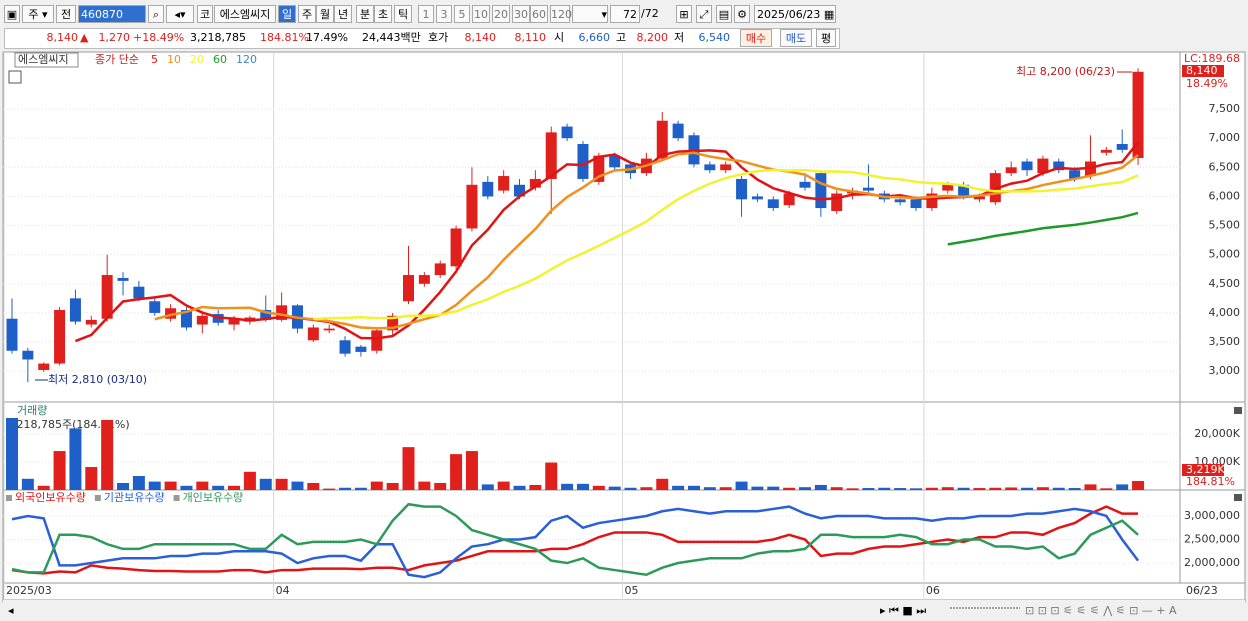 The width and height of the screenshot is (1248, 621). What do you see at coordinates (501, 14) in the screenshot?
I see `interval-button: 20` at bounding box center [501, 14].